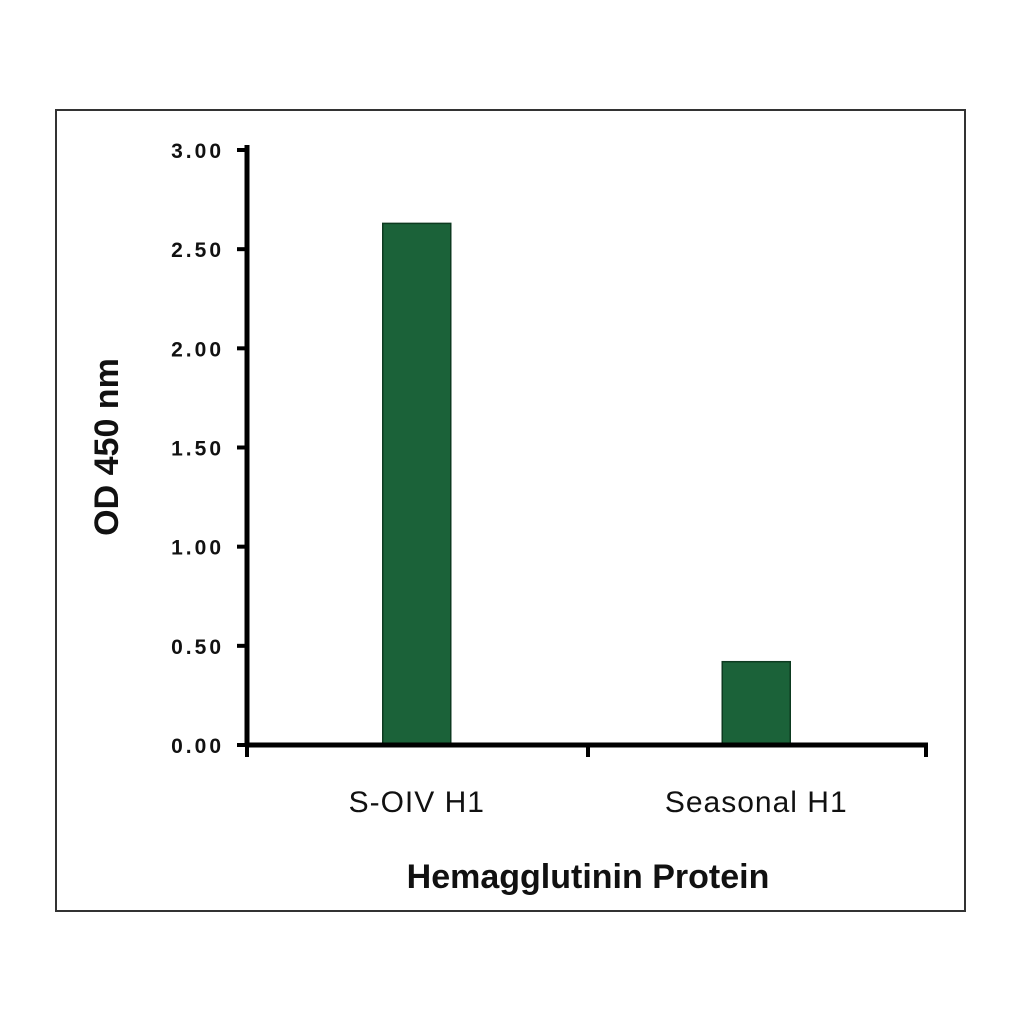  What do you see at coordinates (417, 802) in the screenshot?
I see `x-category-label: S-OIV H1` at bounding box center [417, 802].